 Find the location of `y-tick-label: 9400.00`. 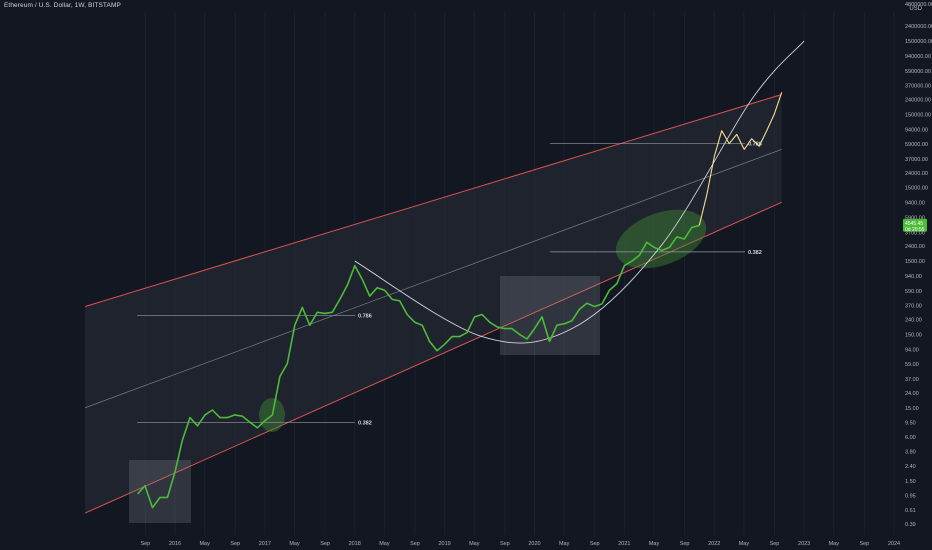

y-tick-label: 9400.00 is located at coordinates (915, 204).